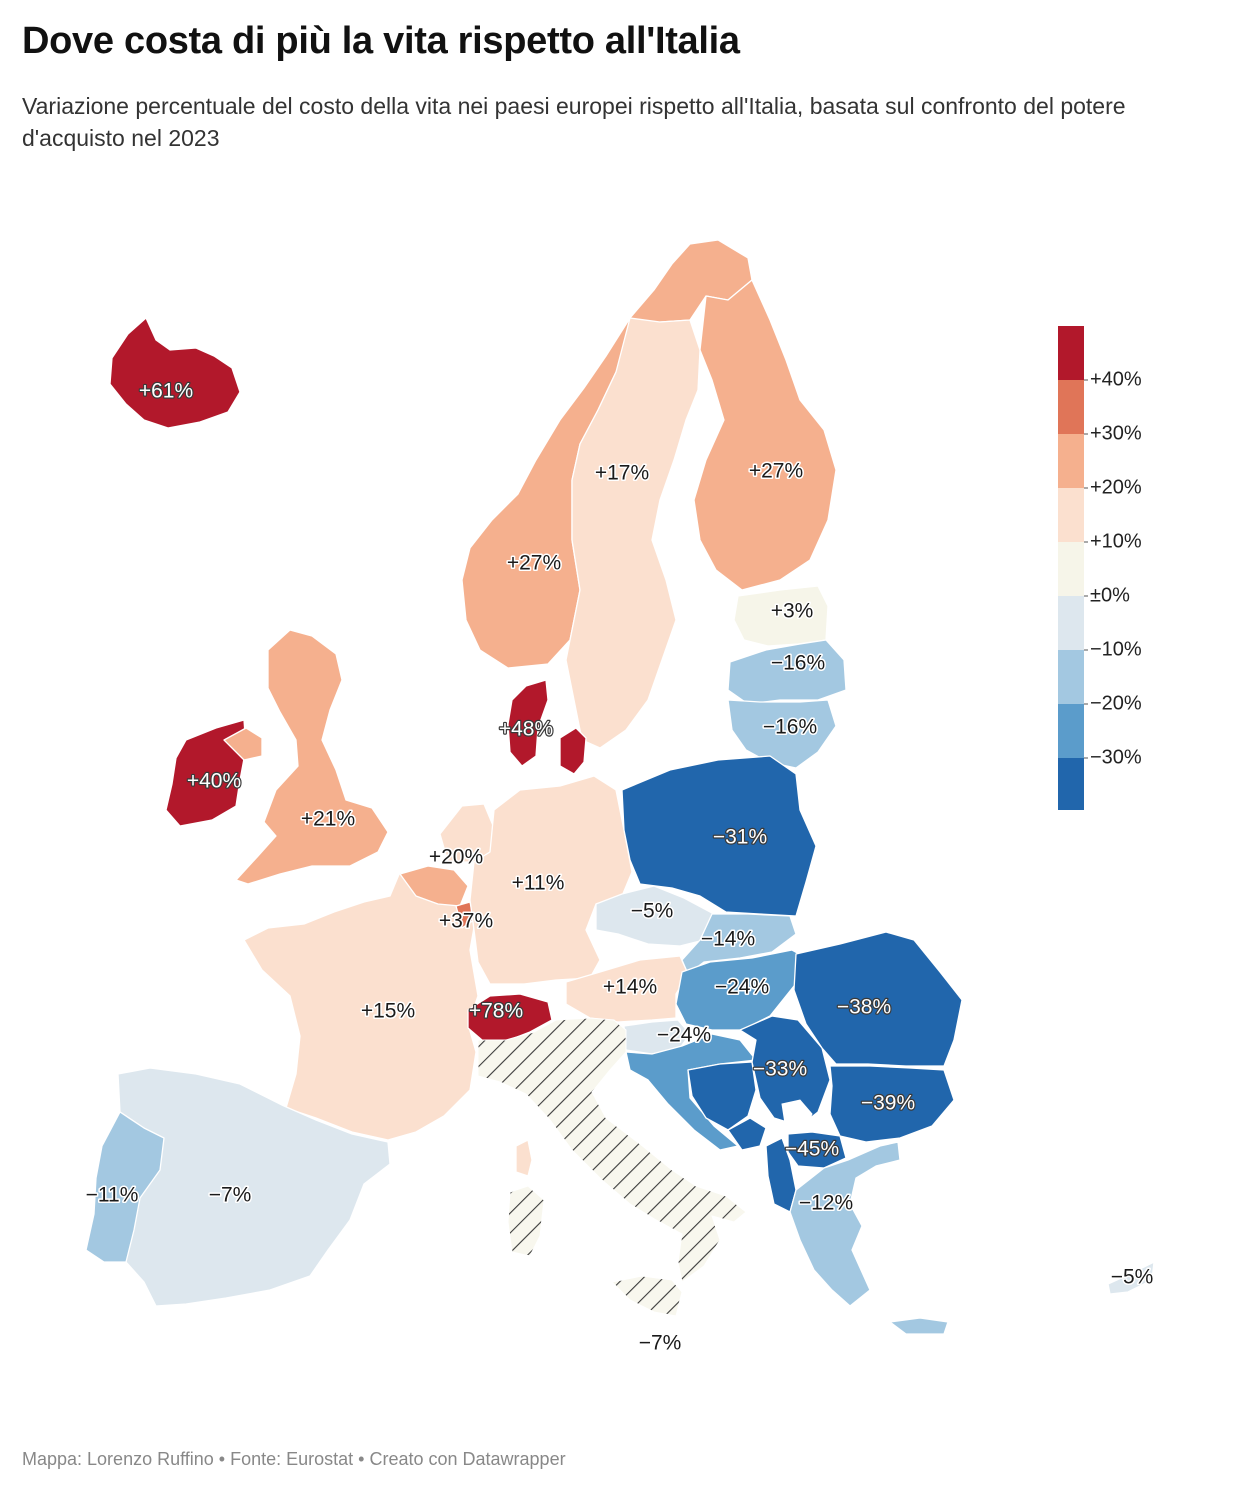 This screenshot has height=1494, width=1240. I want to click on country-france-corsica, so click(524, 1158).